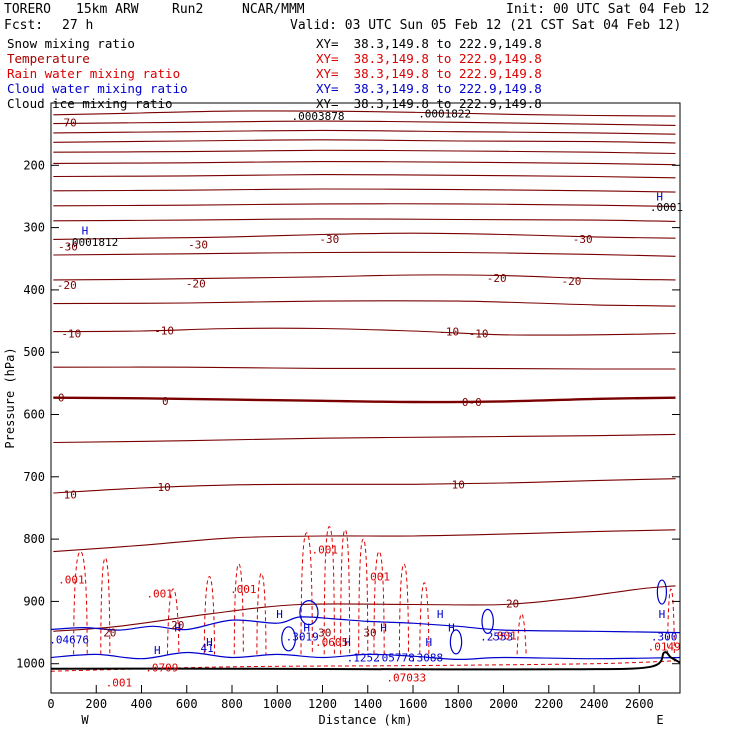  Describe the element at coordinates (91, 242) in the screenshot. I see `snow-ice-label-0: .0001812` at that location.